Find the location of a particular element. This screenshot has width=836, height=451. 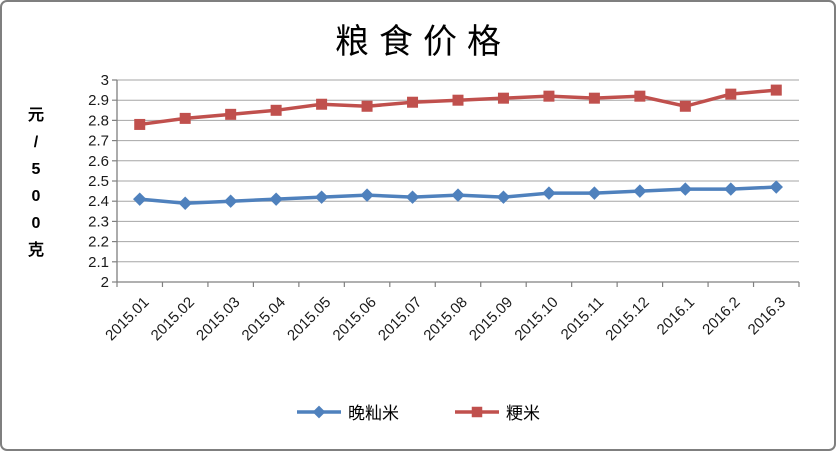

y-tick-label: 2.8 is located at coordinates (98, 120).